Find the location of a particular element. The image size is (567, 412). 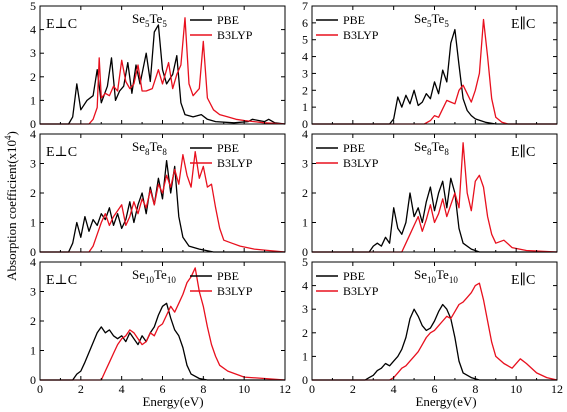

x-axis-label-left: Energy(eV) is located at coordinates (172, 401).